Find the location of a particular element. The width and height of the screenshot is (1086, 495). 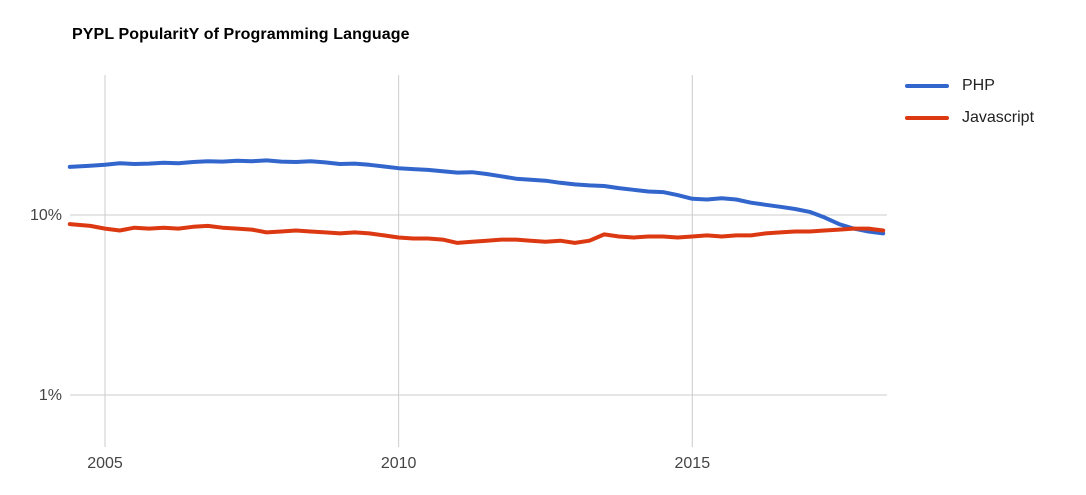

legend-item-php: PHP is located at coordinates (969, 86).